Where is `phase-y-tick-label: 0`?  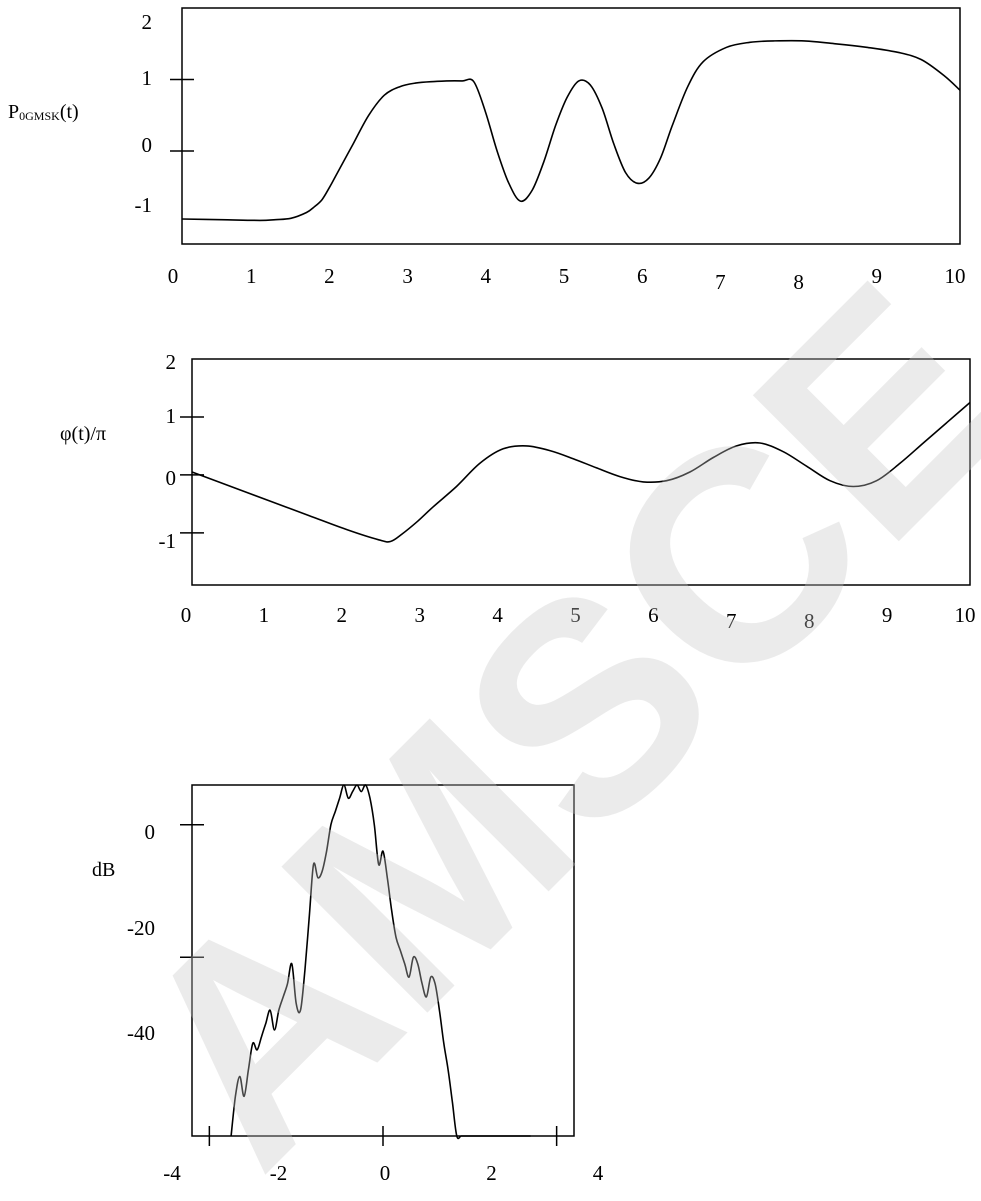 phase-y-tick-label: 0 is located at coordinates (171, 478).